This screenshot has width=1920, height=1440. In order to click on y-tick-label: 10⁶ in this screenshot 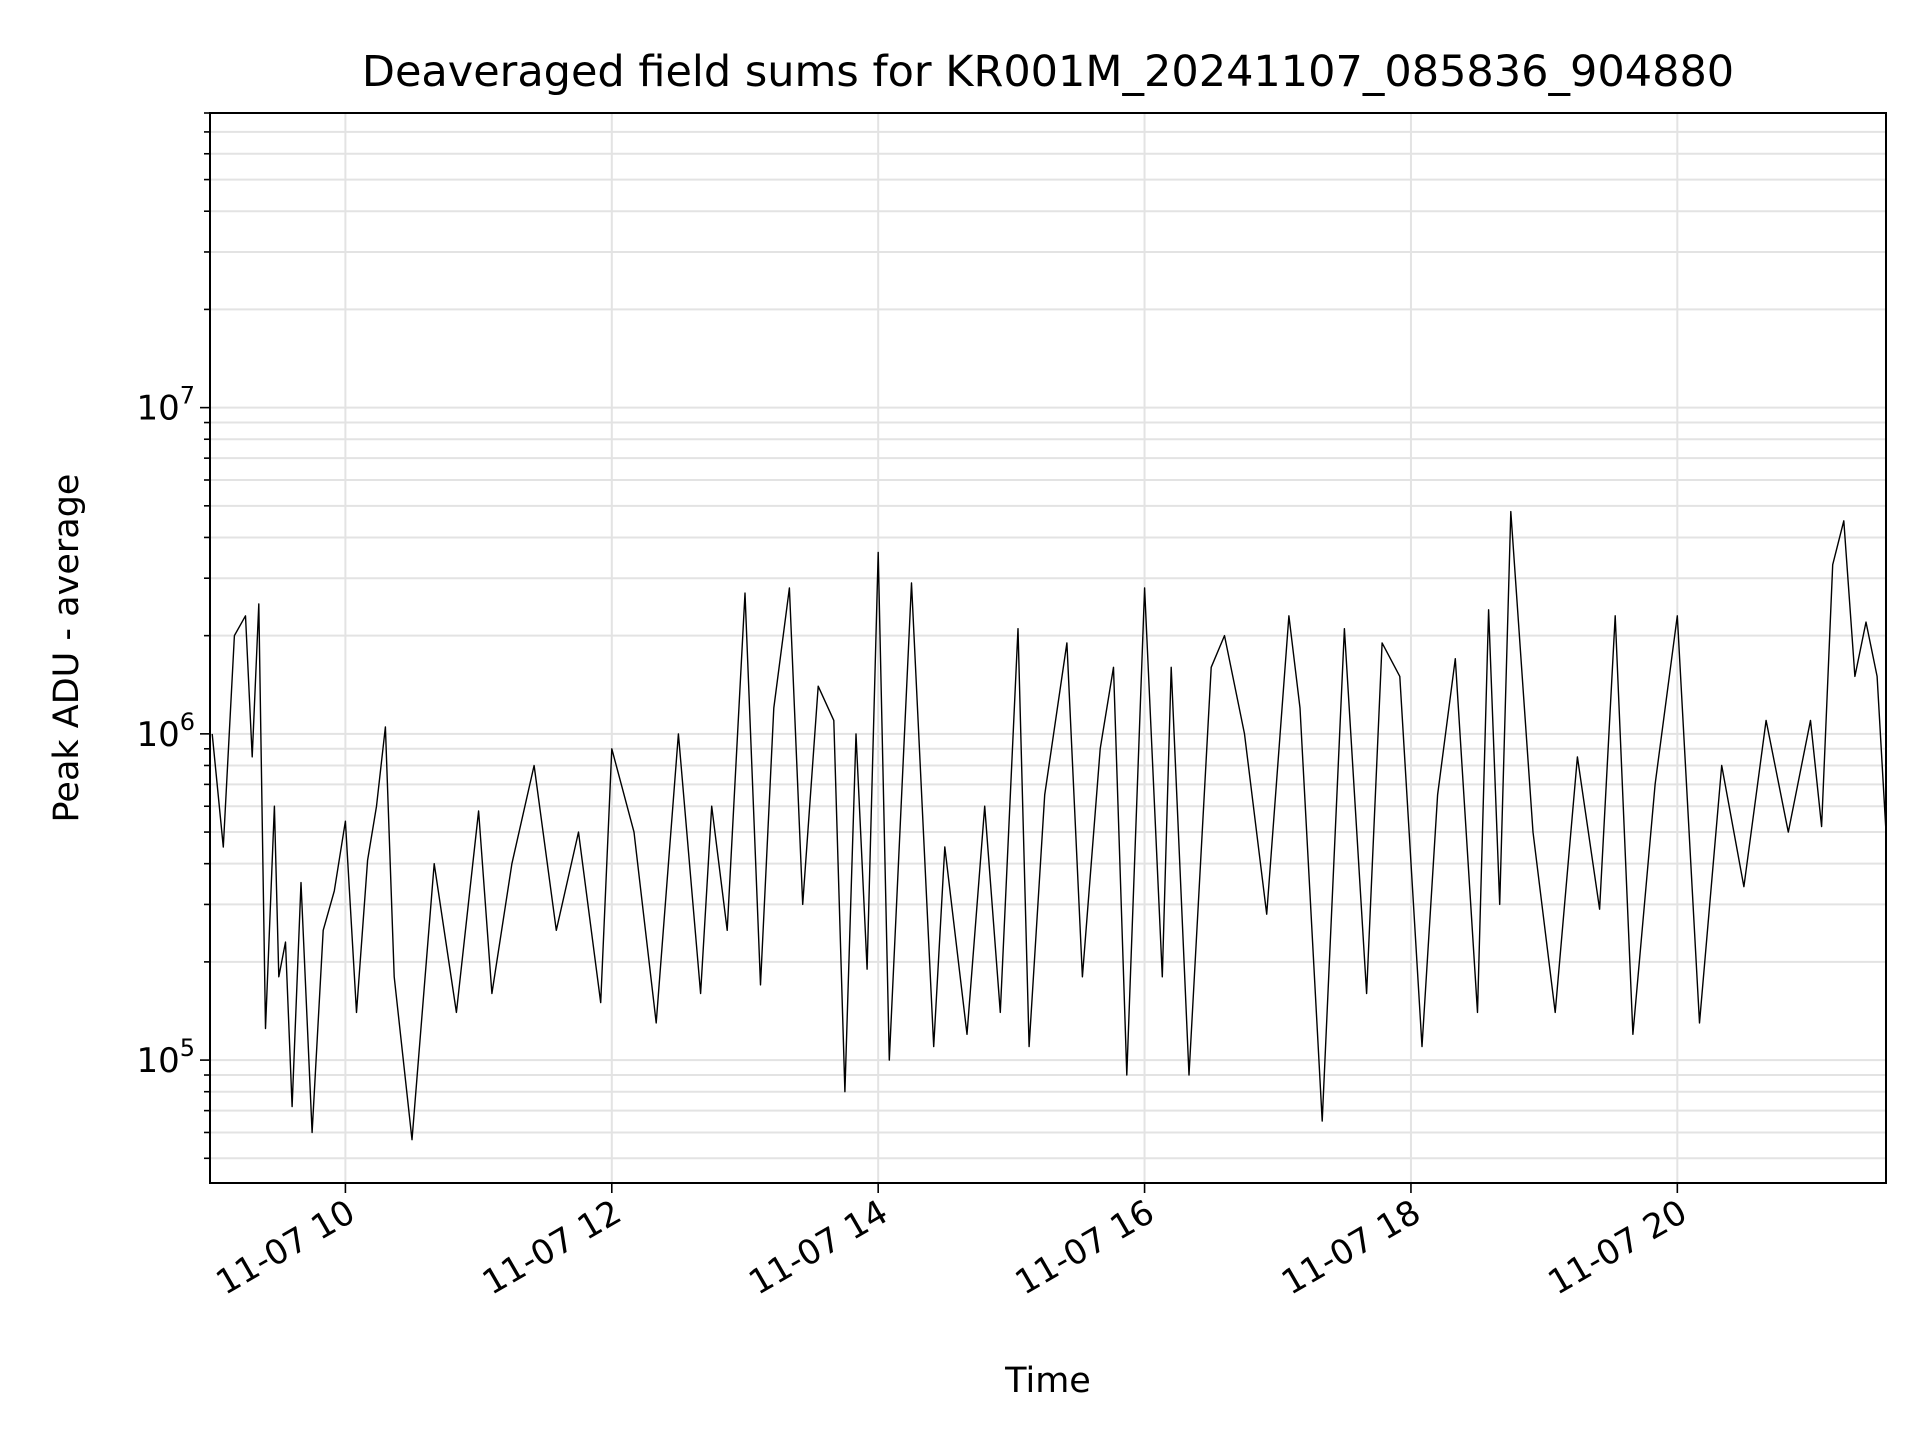, I will do `click(165, 731)`.